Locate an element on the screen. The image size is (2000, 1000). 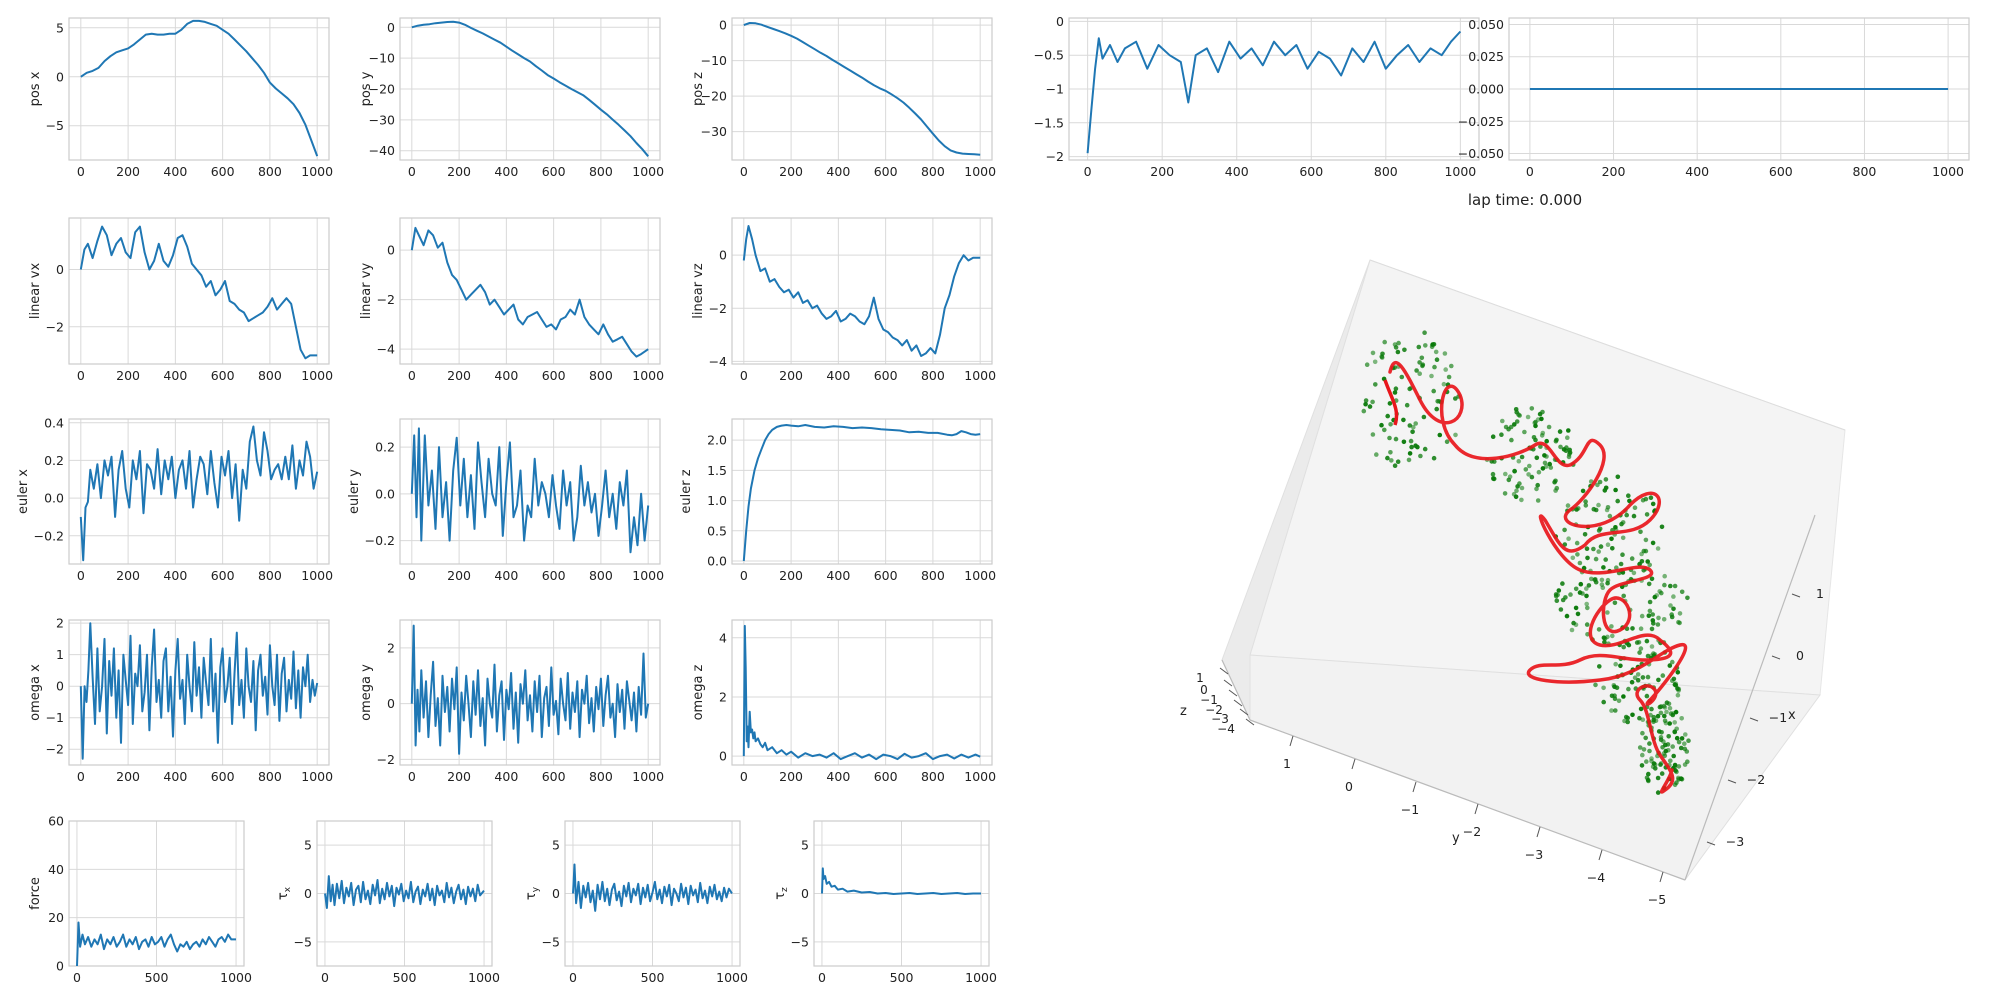
series-line is located at coordinates (198, 292).